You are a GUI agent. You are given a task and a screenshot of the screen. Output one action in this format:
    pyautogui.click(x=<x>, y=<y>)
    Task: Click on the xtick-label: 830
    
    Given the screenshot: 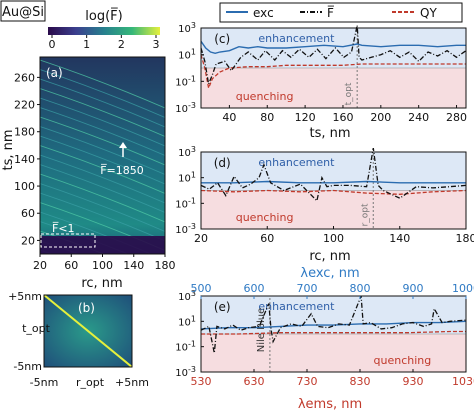 What is the action you would take?
    pyautogui.click(x=360, y=381)
    